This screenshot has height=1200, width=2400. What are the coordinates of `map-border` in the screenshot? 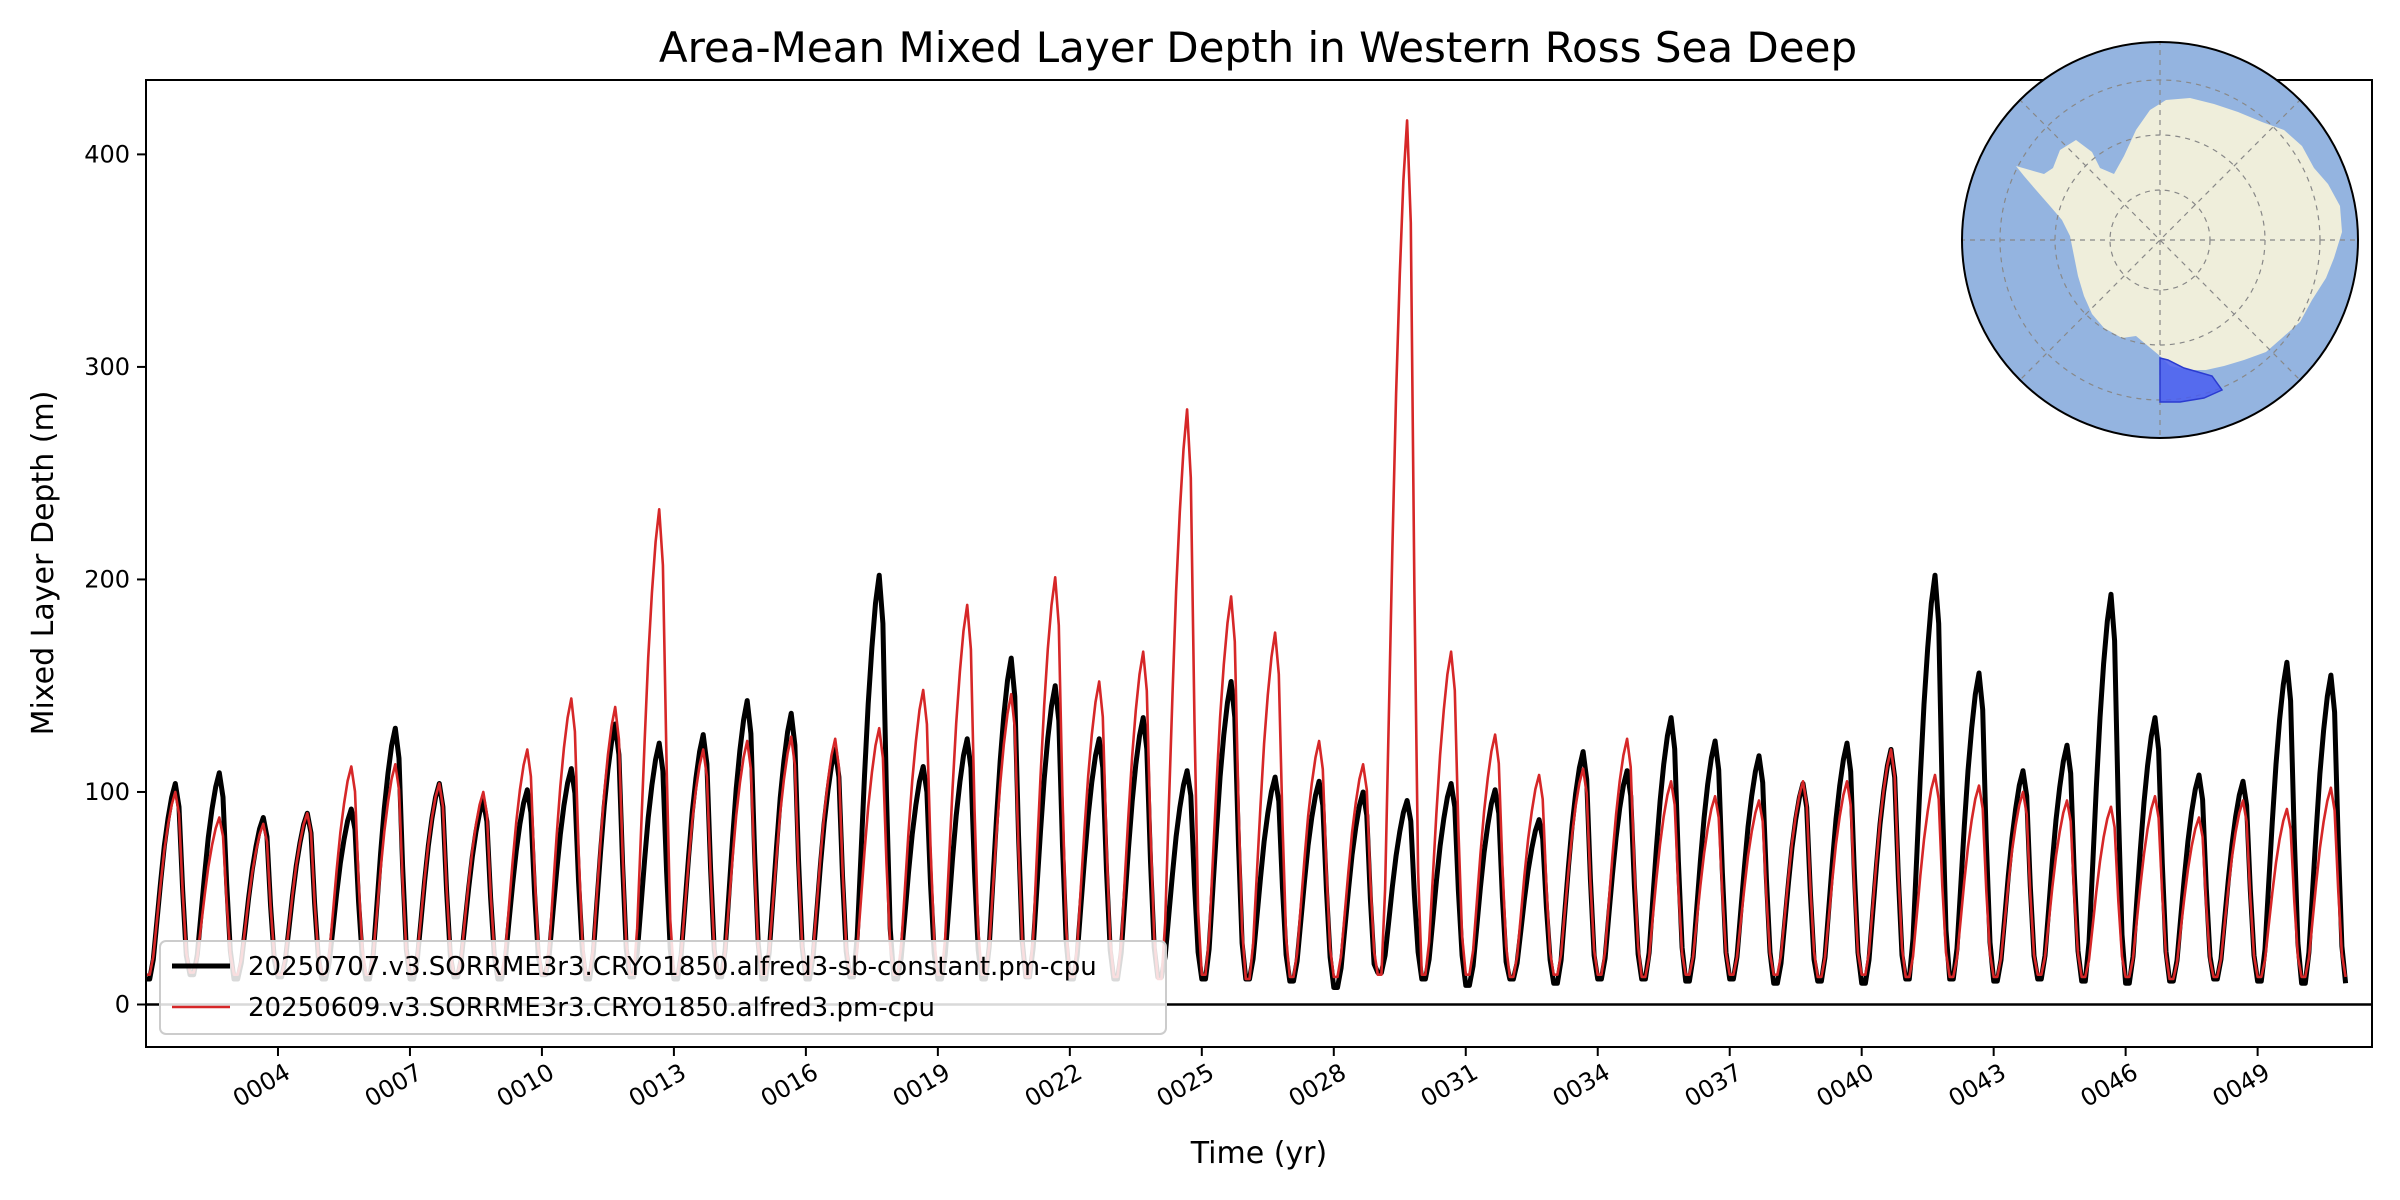 It's located at (2160, 240).